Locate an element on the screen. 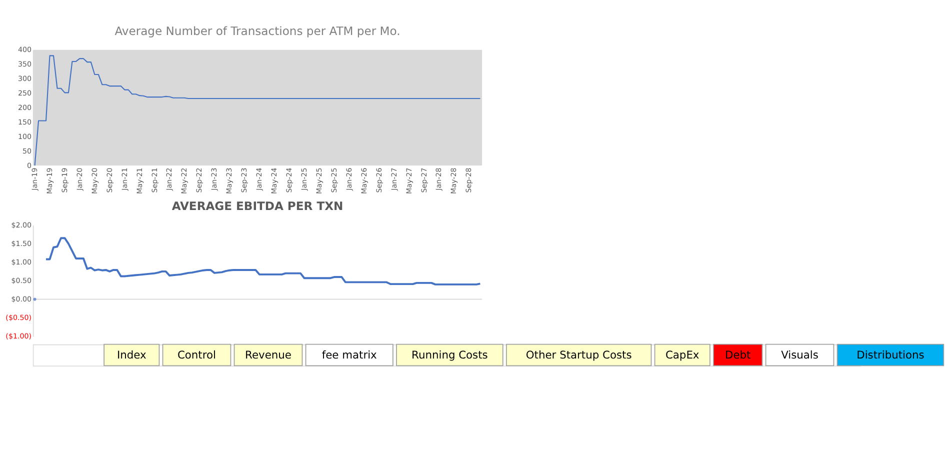 This screenshot has width=949, height=476. x-tick-label: Jan-19 is located at coordinates (35, 179).